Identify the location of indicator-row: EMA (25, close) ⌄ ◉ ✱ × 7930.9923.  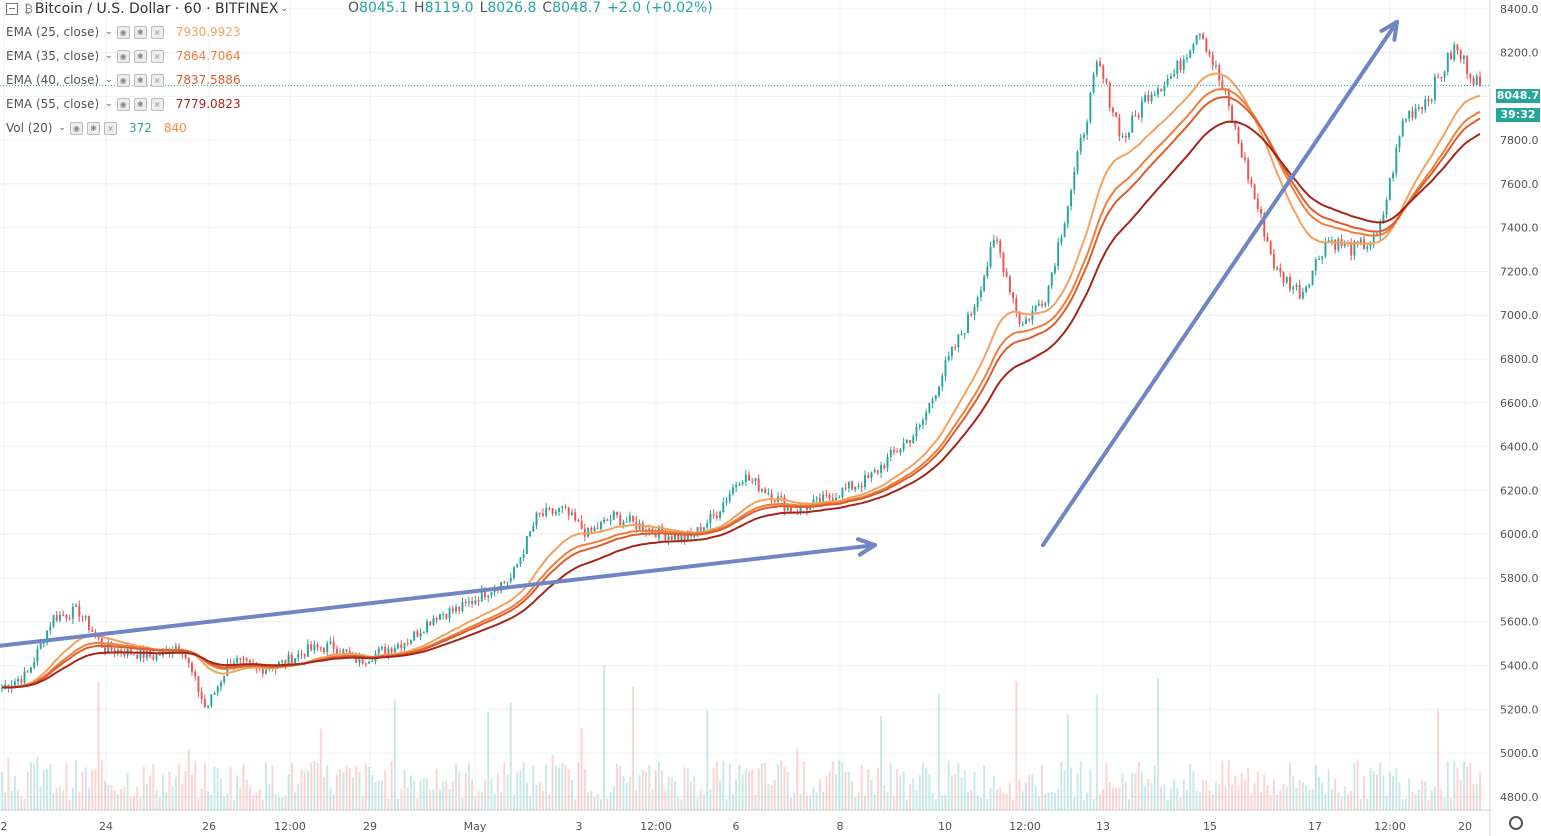
(123, 32).